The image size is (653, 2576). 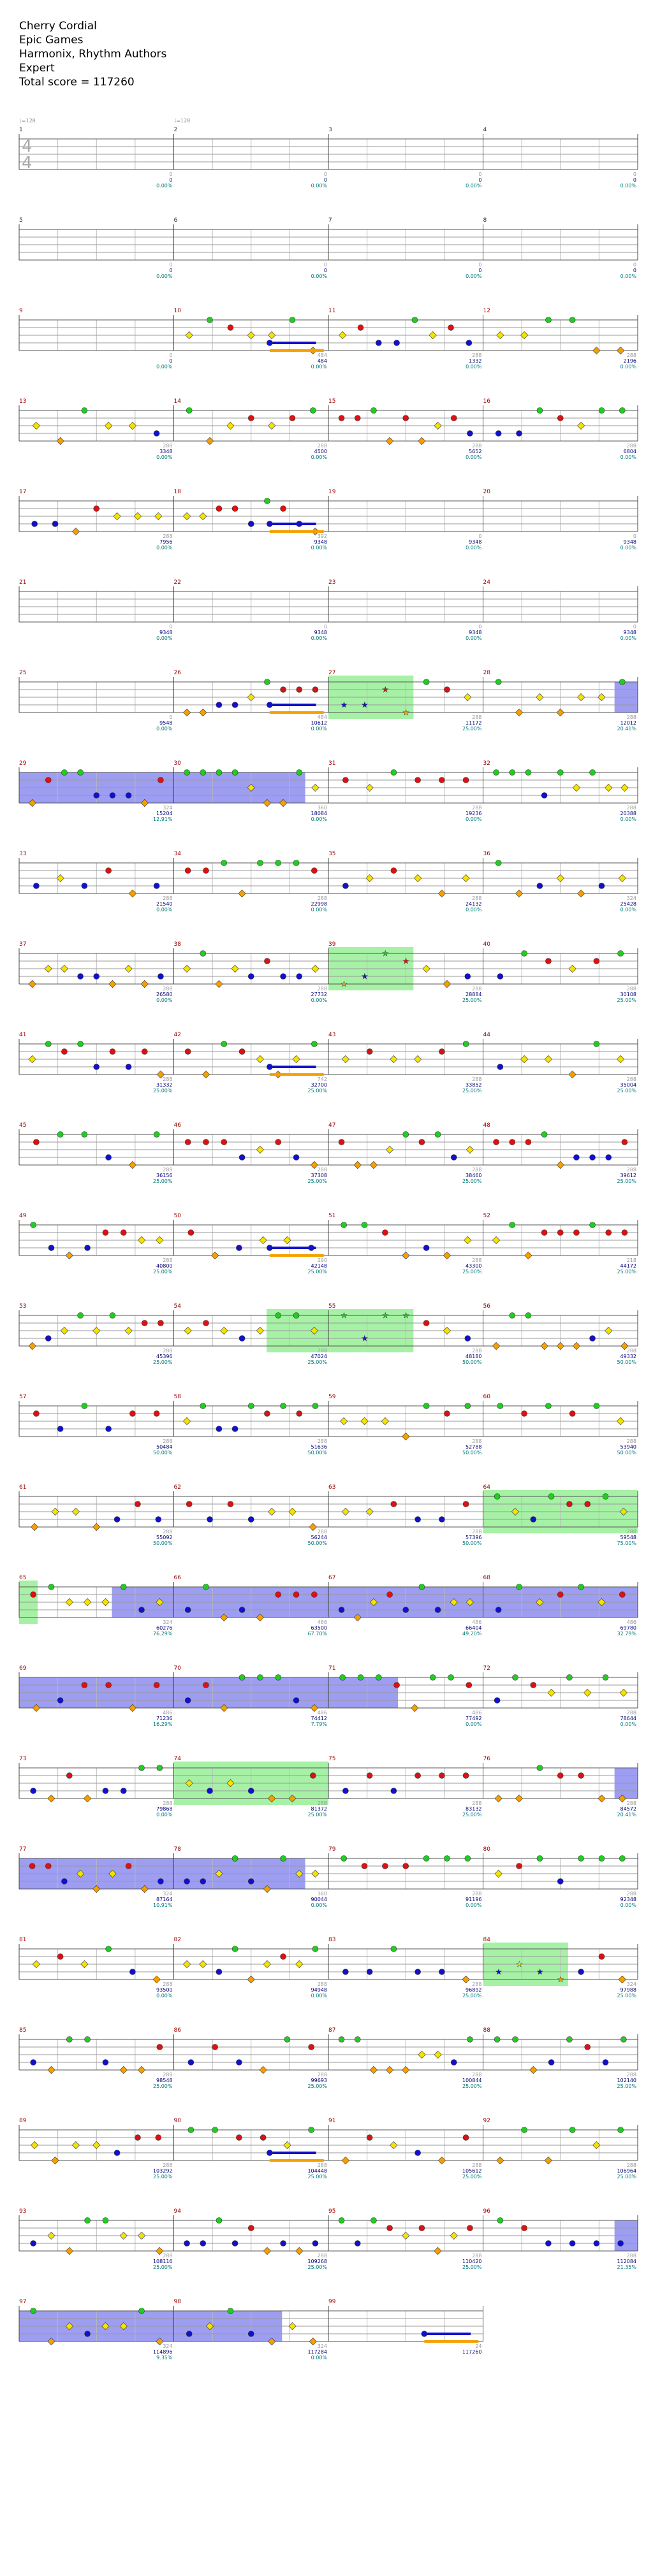 I want to click on cumulative-score: 45396, so click(x=164, y=1356).